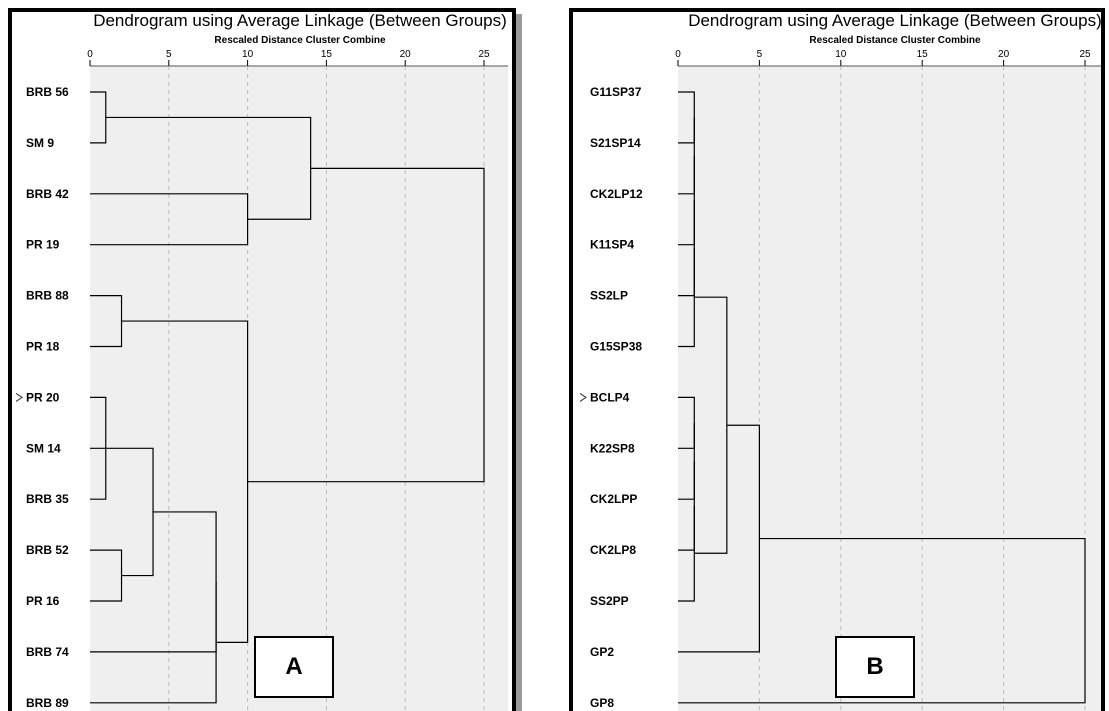 The width and height of the screenshot is (1109, 711). I want to click on leaf-label: BRB 35, so click(47, 499).